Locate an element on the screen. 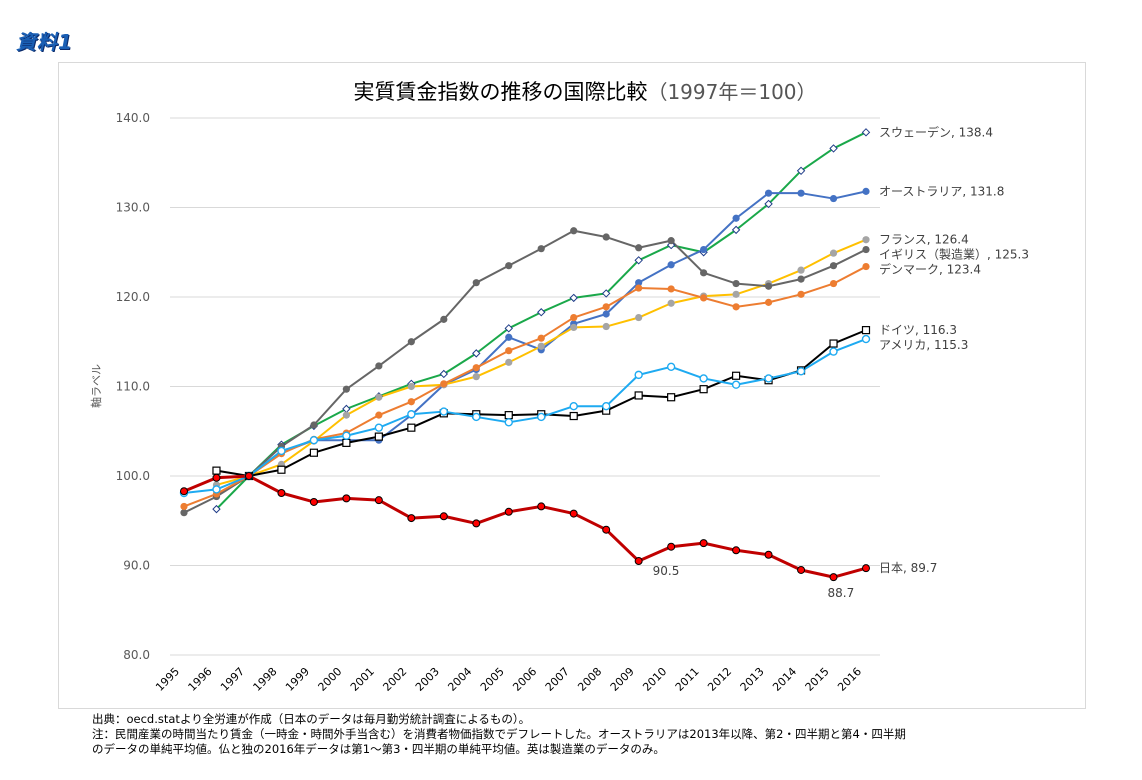 The width and height of the screenshot is (1142, 780). x-tick-label: 2006 is located at coordinates (524, 679).